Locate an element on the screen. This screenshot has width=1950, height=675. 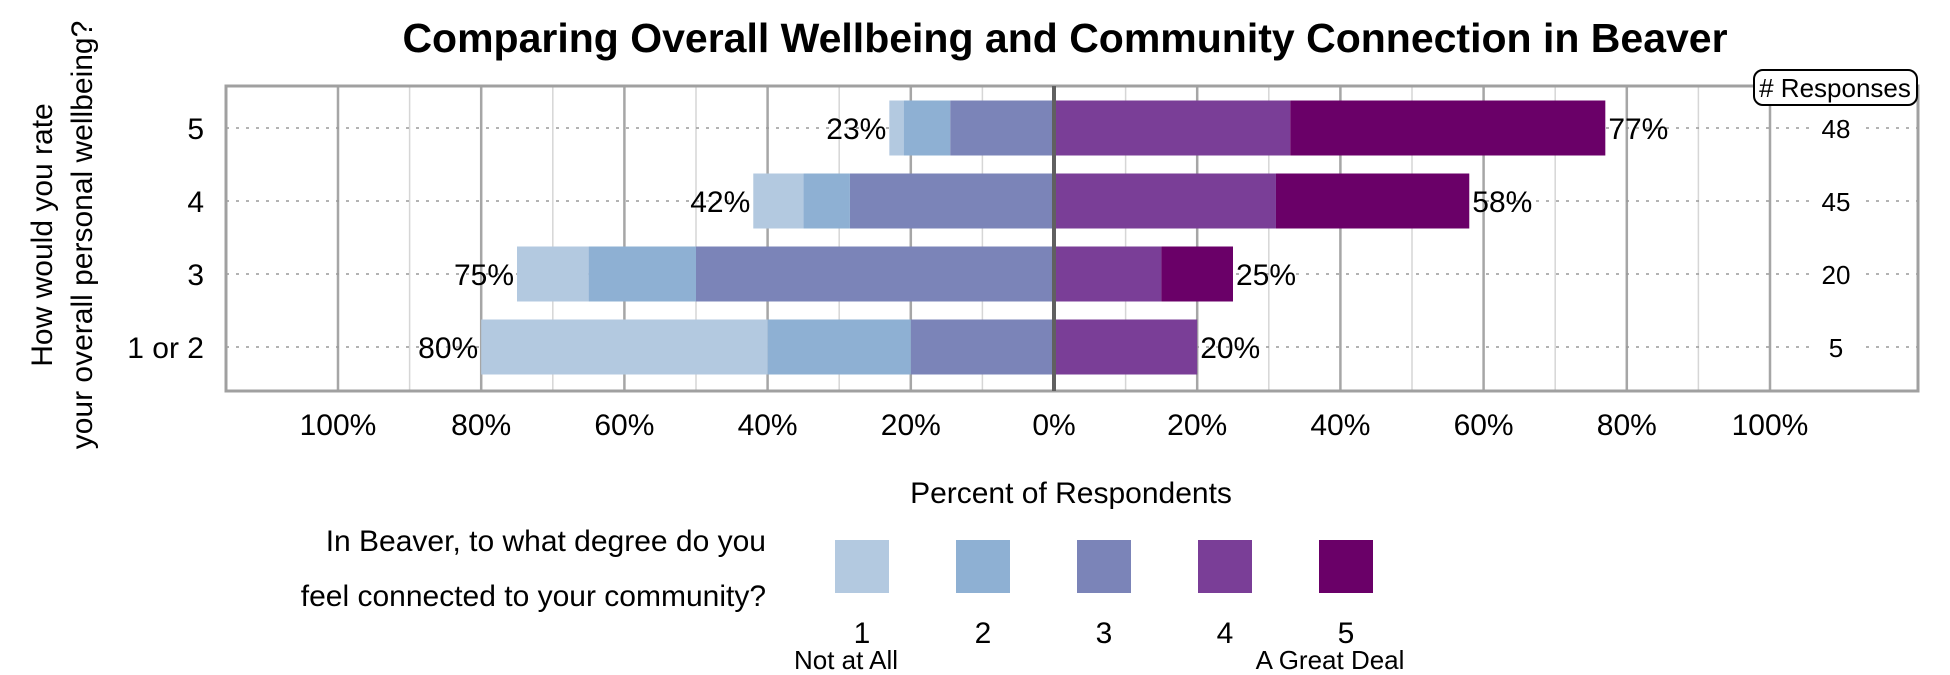
positive-total-label: 77% is located at coordinates (1638, 129).